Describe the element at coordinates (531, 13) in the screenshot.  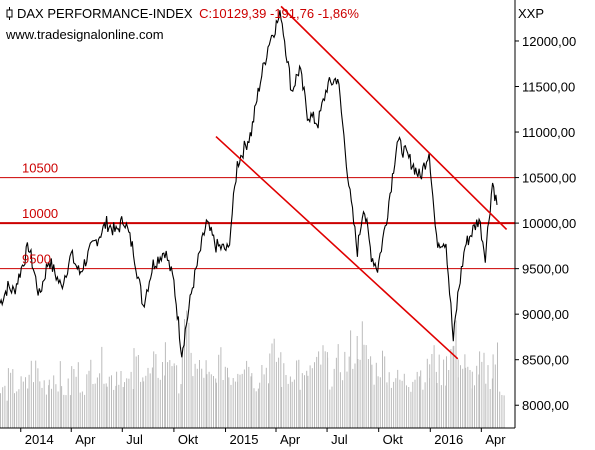
I see `symbol-label: XXP` at that location.